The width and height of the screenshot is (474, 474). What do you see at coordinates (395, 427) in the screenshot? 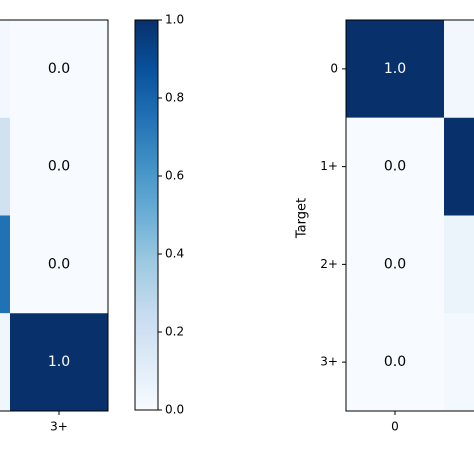
I see `x-tick-label: 0` at bounding box center [395, 427].